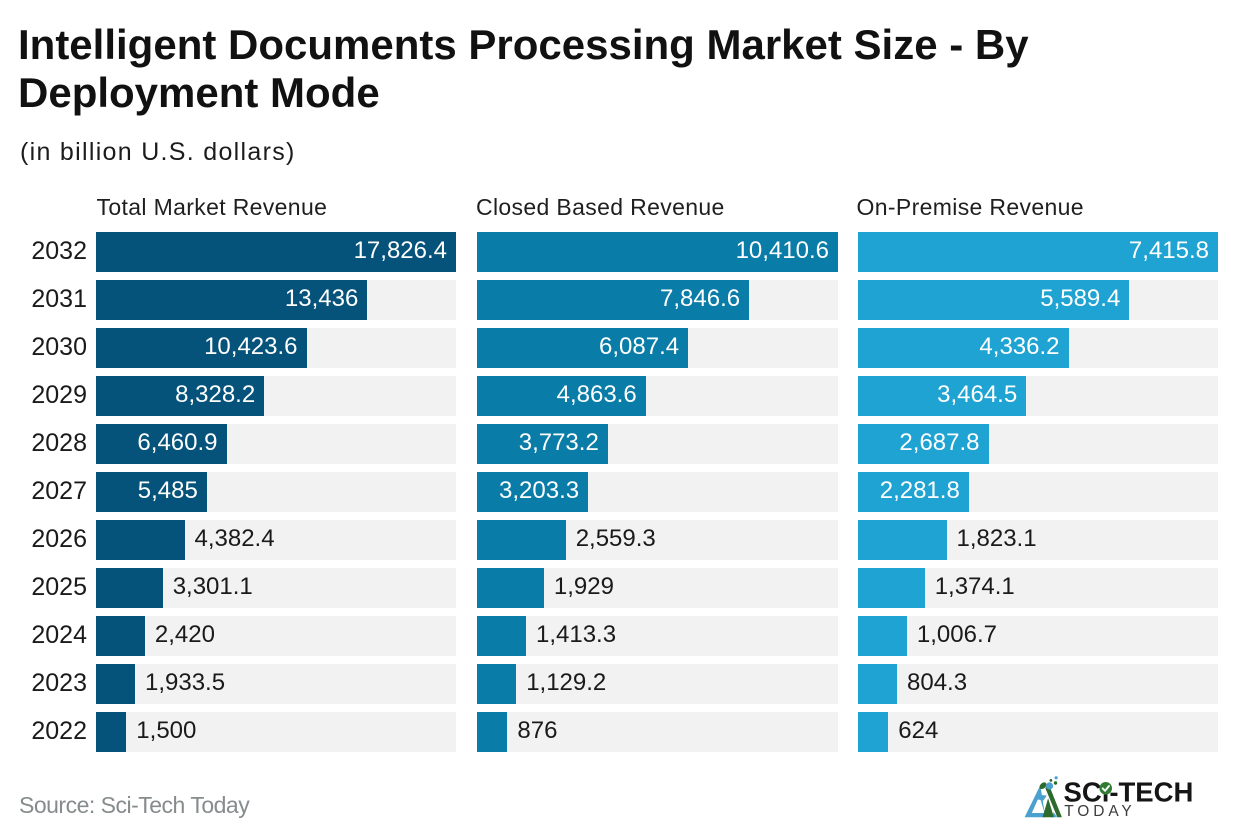 Image resolution: width=1240 pixels, height=838 pixels. I want to click on svg-text: SCı-TECH, so click(1129, 792).